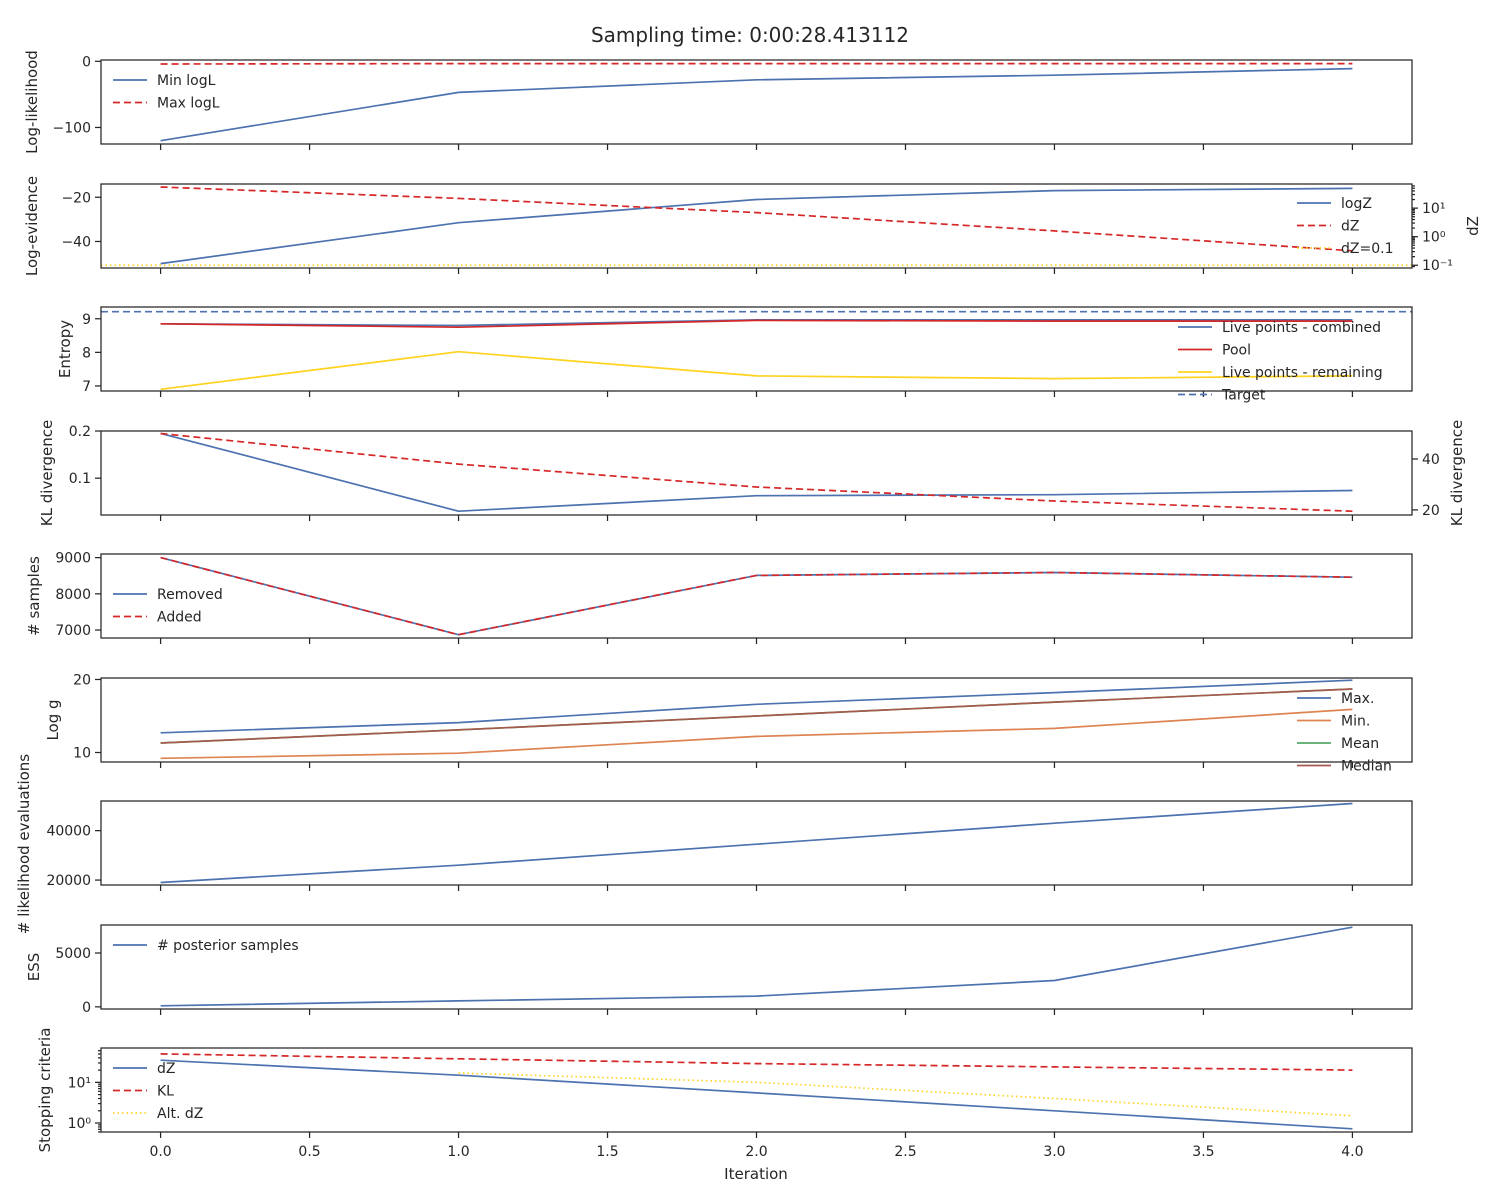 The image size is (1500, 1200). I want to click on y-axis-label: KL divergence, so click(47, 473).